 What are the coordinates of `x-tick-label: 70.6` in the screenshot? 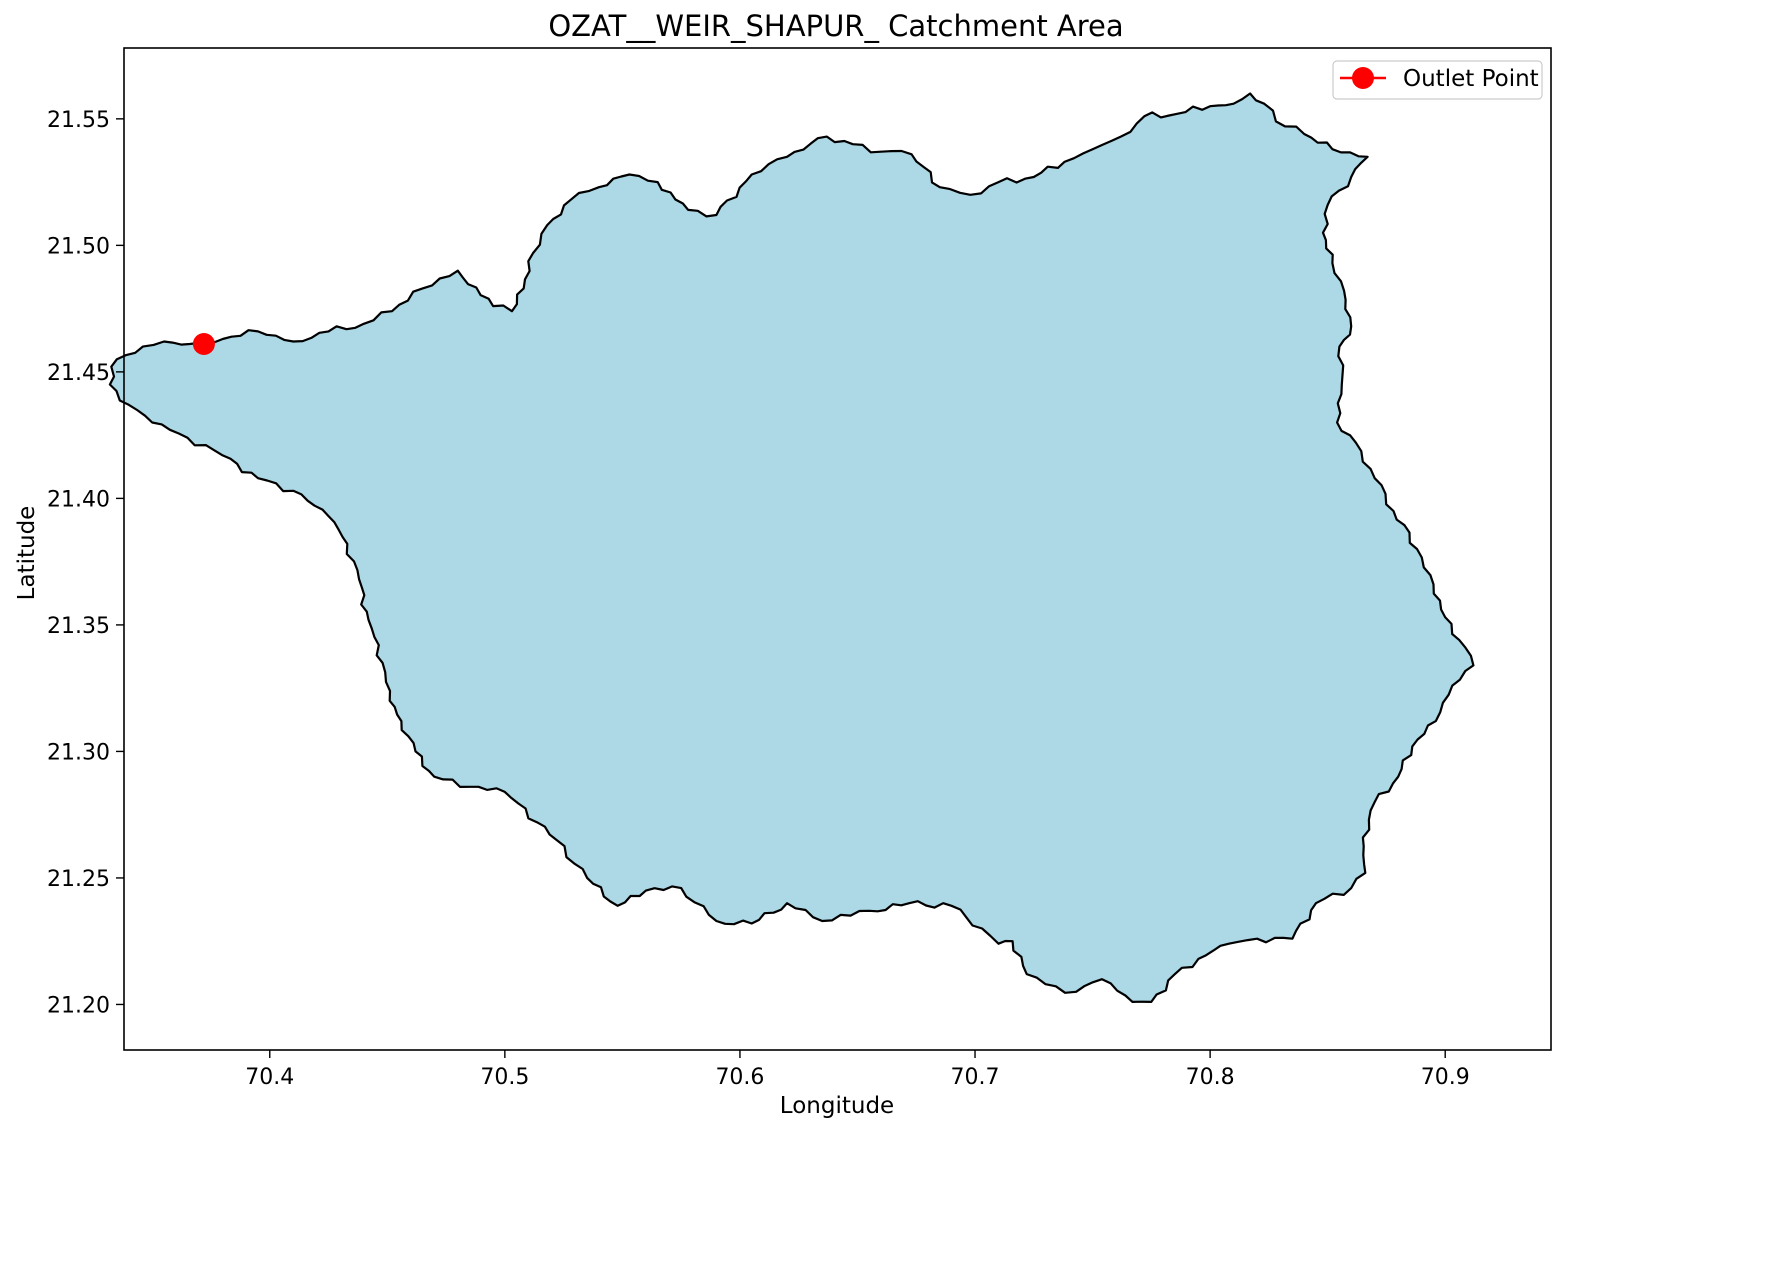 It's located at (739, 1077).